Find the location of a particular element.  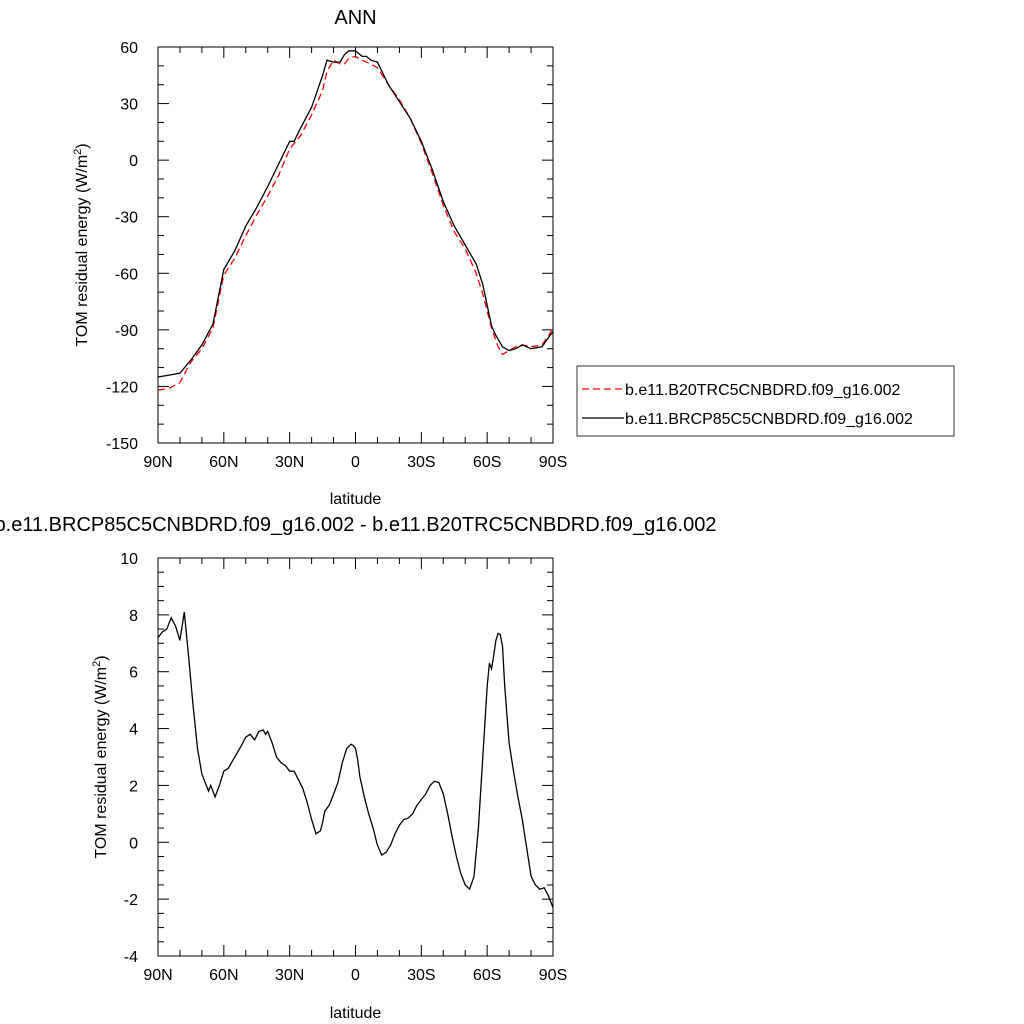

y-tick-label: 2 is located at coordinates (133, 786).